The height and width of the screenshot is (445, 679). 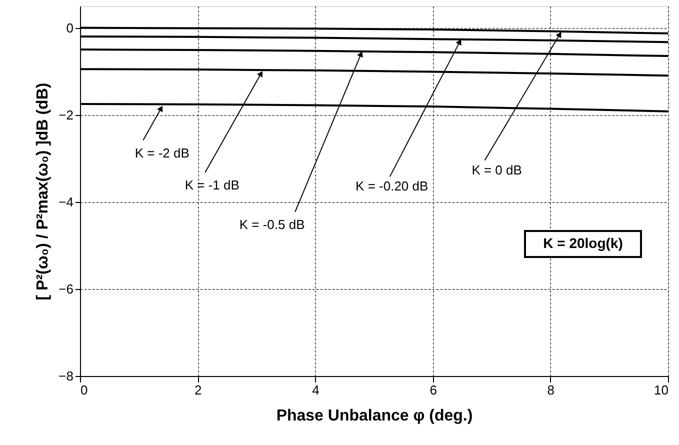 What do you see at coordinates (272, 224) in the screenshot?
I see `annotation: K = -0.5 dB` at bounding box center [272, 224].